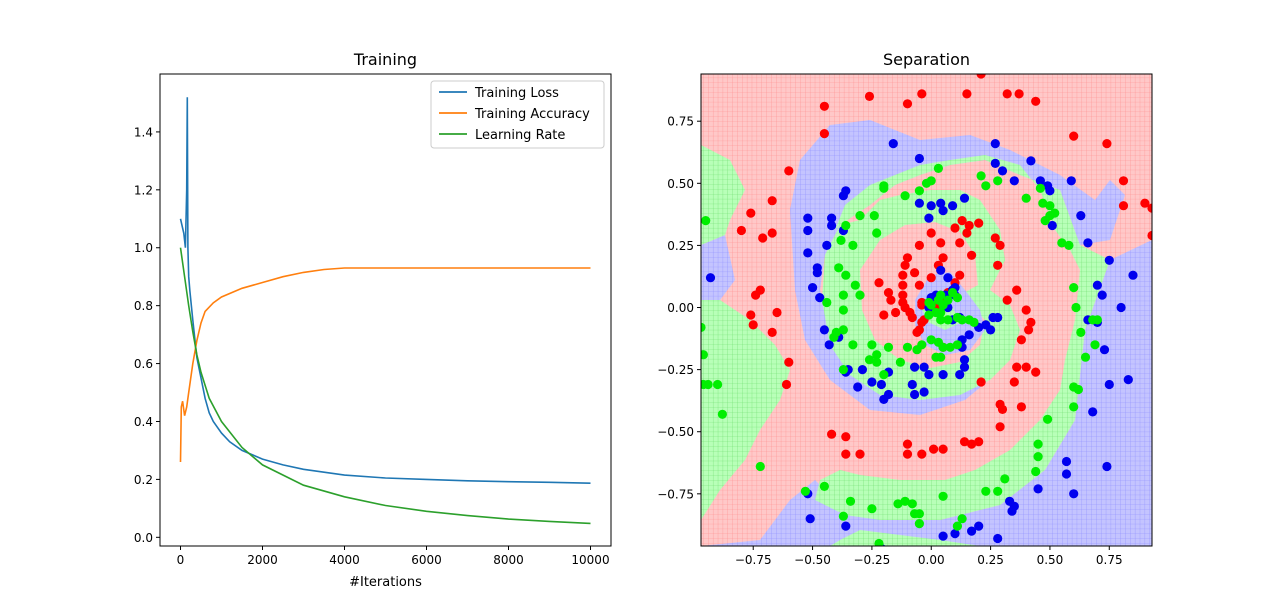 This screenshot has height=613, width=1280. I want to click on y-tick-label: 0.4, so click(143, 422).